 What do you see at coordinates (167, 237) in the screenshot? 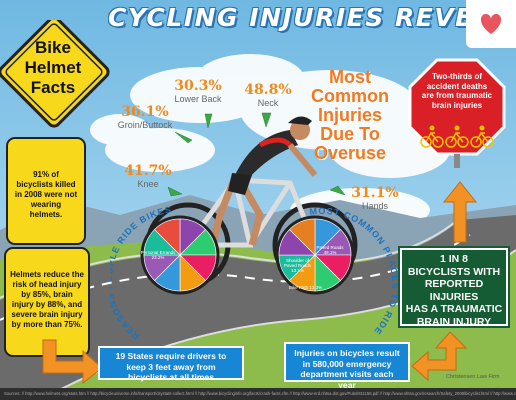
I see `left-pie-slice` at bounding box center [167, 237].